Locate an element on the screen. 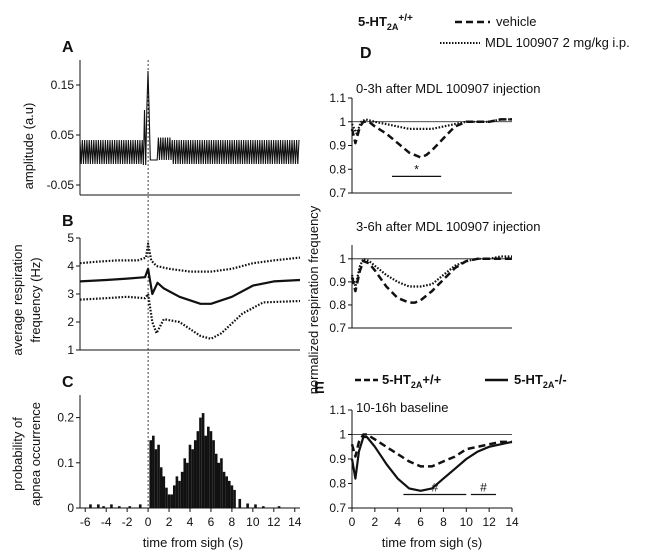 The image size is (660, 552). legend-e-wt-sub: 2A is located at coordinates (417, 385).